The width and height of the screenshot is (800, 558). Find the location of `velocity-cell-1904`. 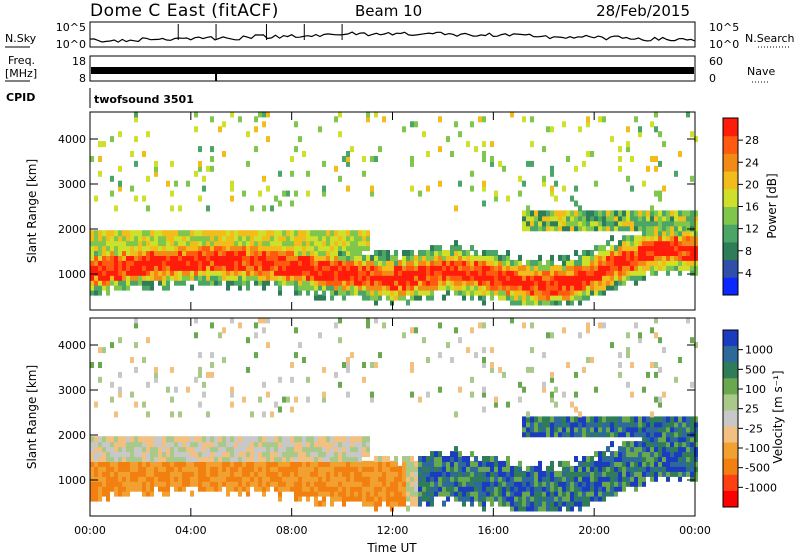

velocity-cell-1904 is located at coordinates (672, 459).